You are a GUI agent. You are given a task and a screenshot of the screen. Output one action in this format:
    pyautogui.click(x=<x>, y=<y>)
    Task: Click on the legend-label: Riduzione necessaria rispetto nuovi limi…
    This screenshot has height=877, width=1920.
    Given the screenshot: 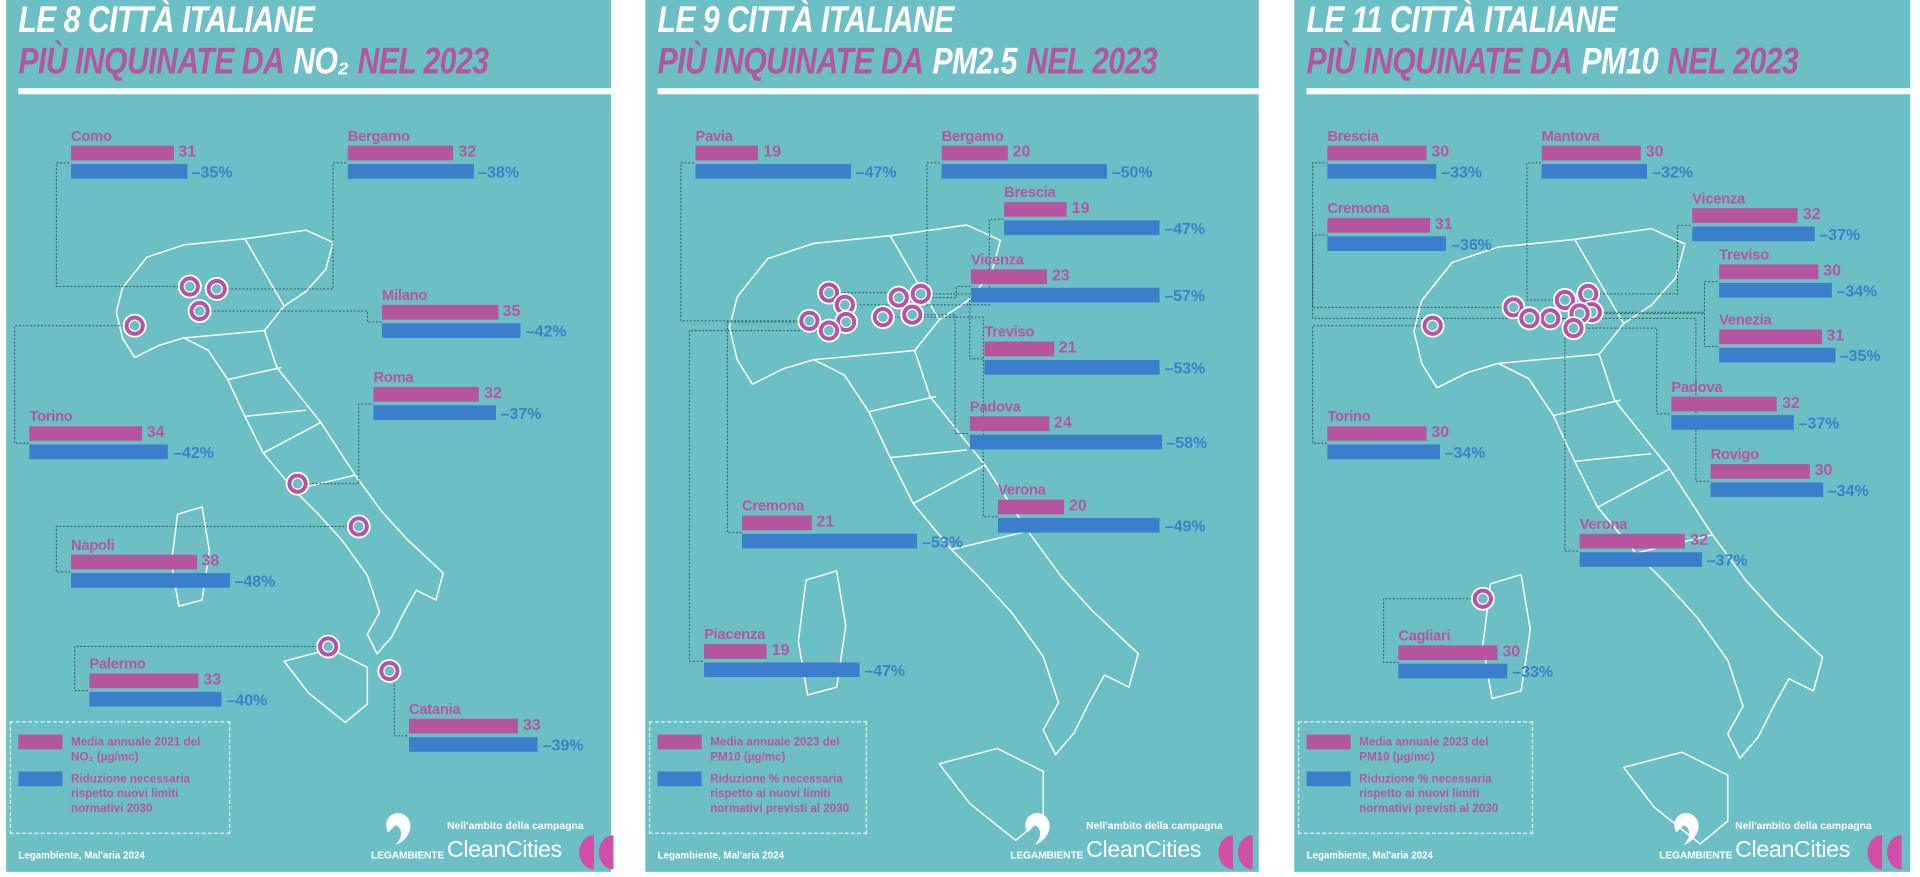 What is the action you would take?
    pyautogui.click(x=130, y=794)
    